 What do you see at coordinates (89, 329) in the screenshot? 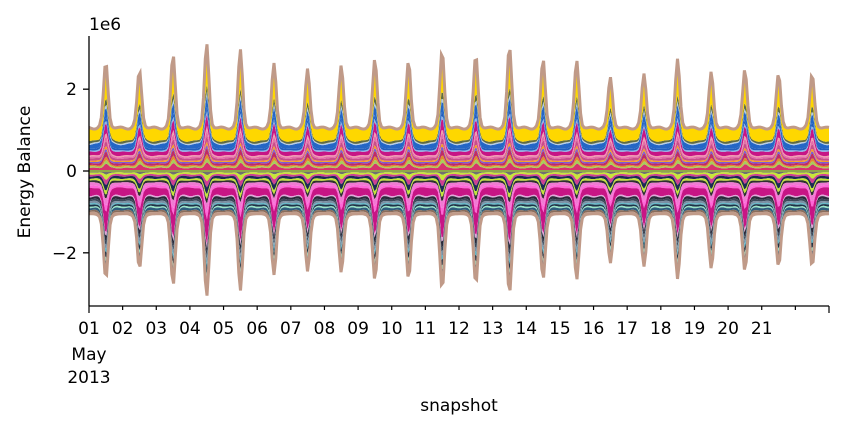
I see `x-tick-label: 01` at bounding box center [89, 329].